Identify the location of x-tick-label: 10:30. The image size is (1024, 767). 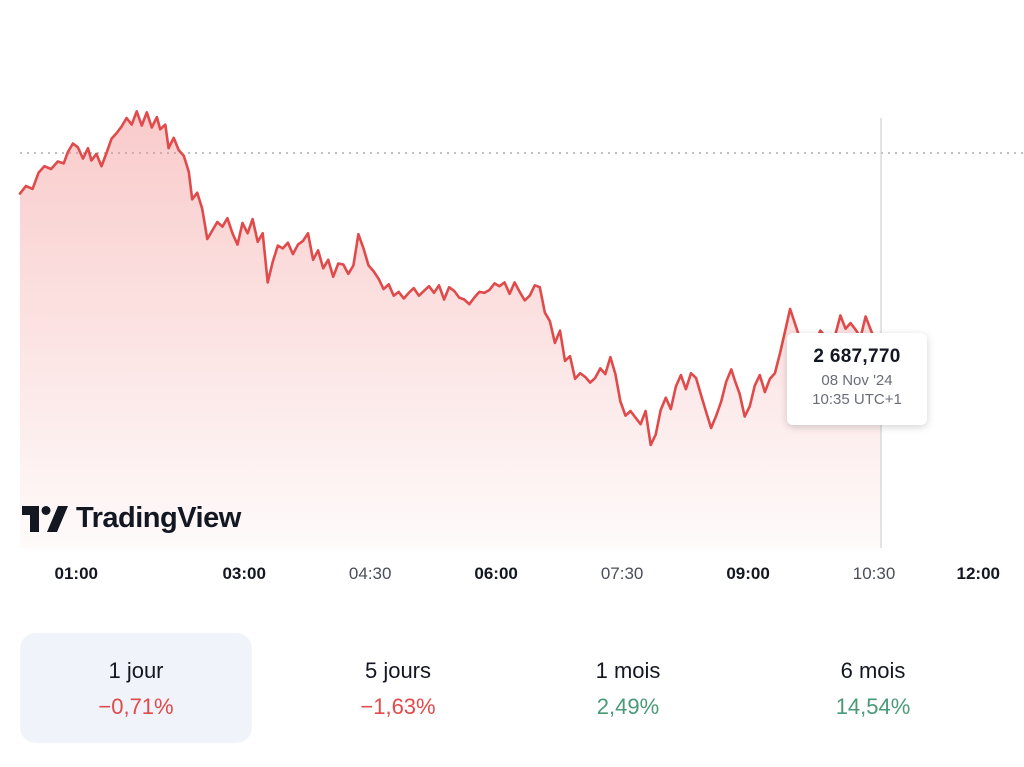
(874, 573).